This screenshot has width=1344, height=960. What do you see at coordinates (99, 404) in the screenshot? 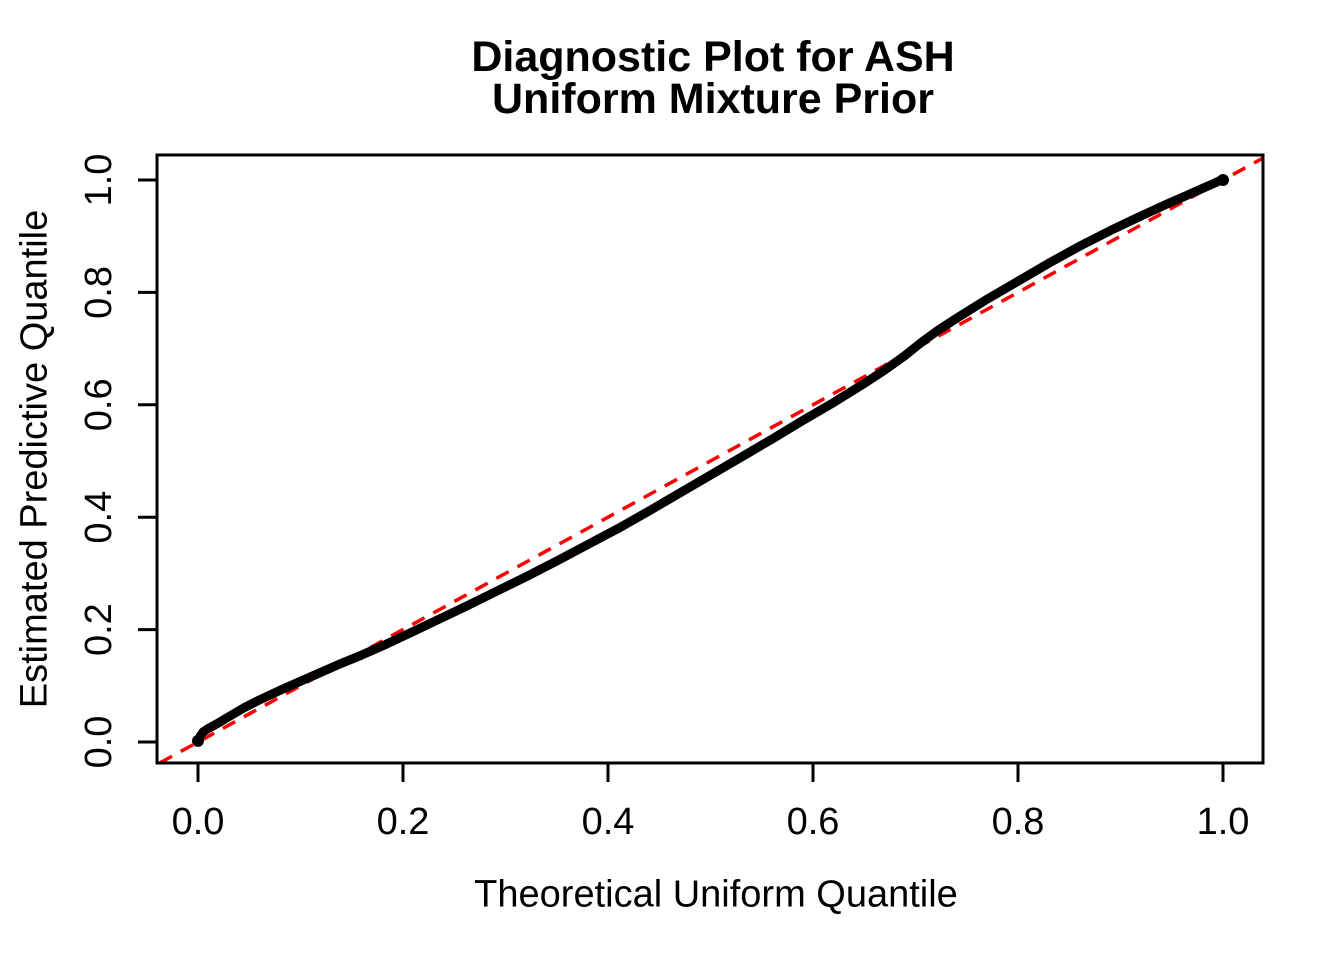
I see `y-tick-label: 0.6` at bounding box center [99, 404].